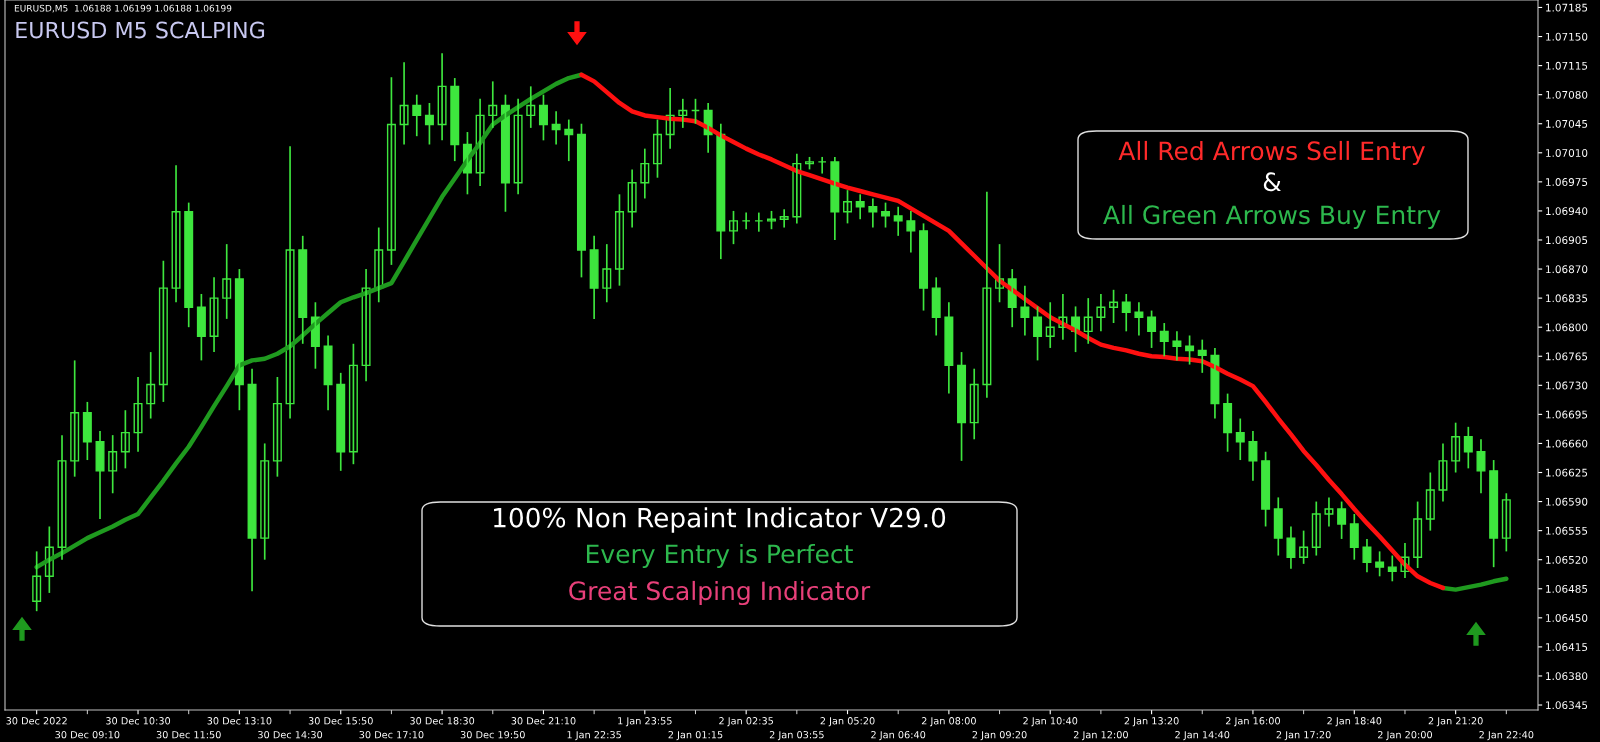  I want to click on y-tick-label: 1.06695, so click(1567, 414).